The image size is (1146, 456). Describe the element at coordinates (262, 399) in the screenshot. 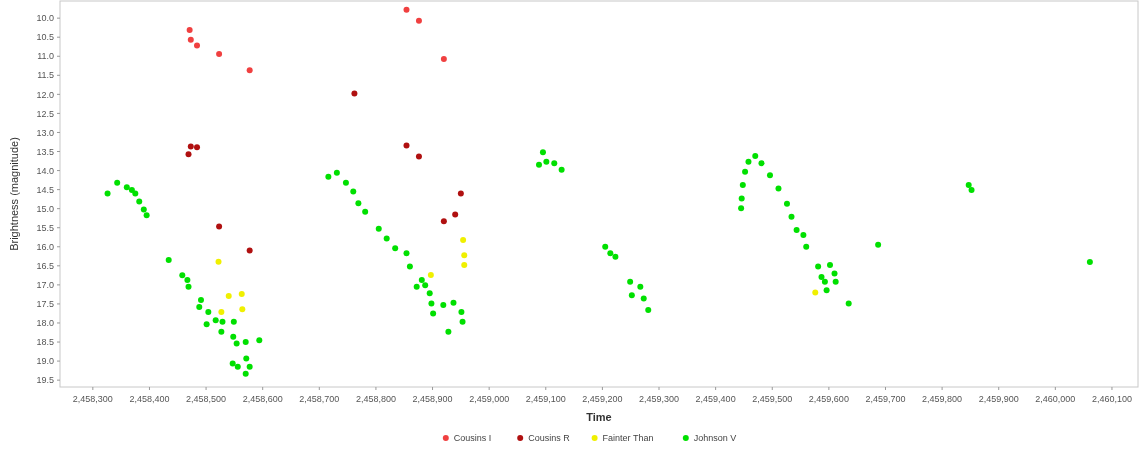

I see `x-tick-label: 2,458,600` at that location.